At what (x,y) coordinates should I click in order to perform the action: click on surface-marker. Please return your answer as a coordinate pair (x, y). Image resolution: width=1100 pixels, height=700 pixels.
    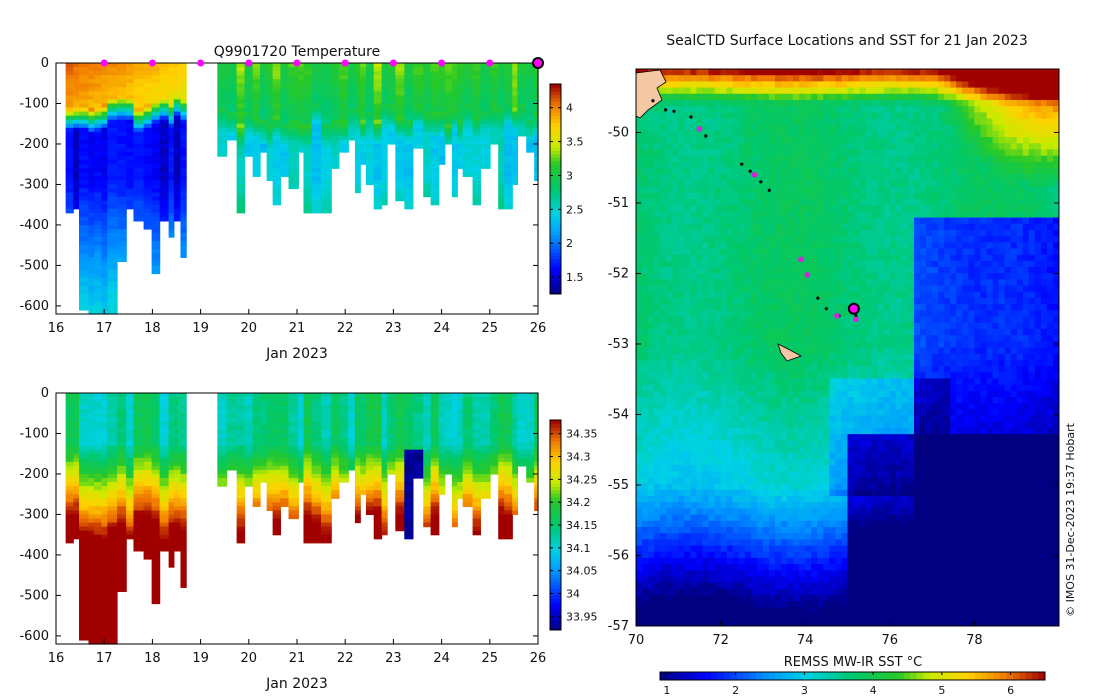
    Looking at the image, I should click on (104, 63).